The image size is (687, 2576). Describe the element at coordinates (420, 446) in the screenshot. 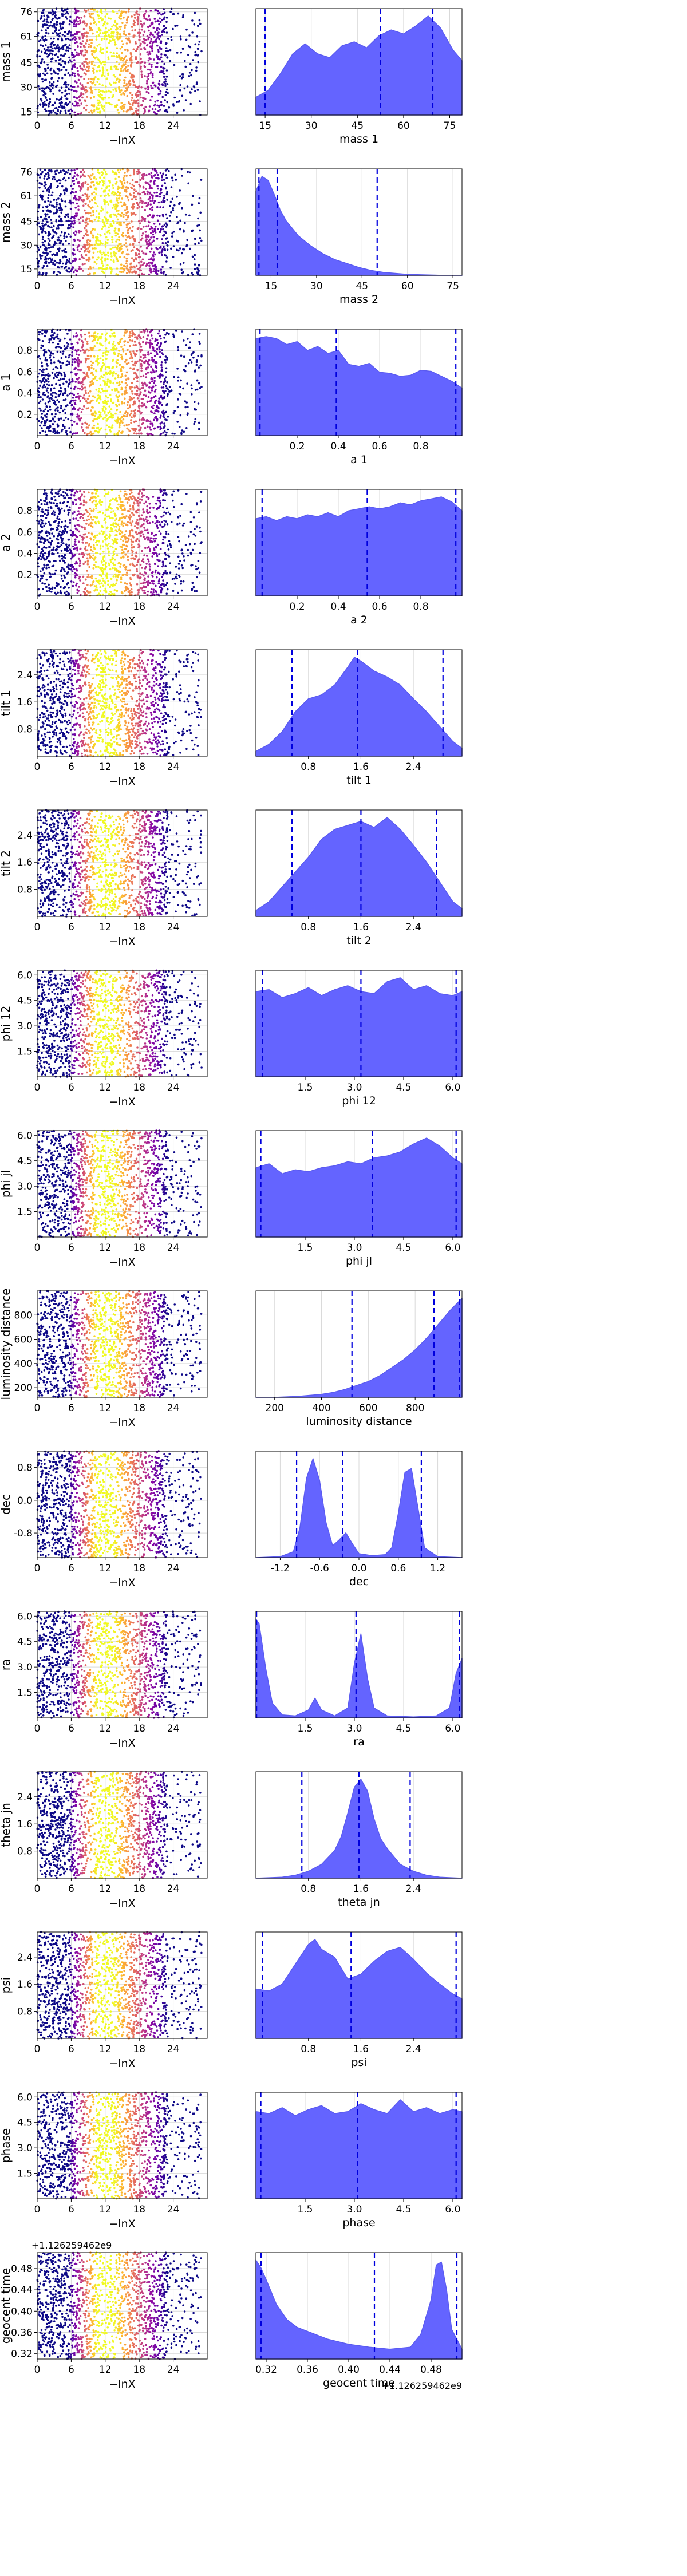

I see `posterior-x-tick-label: 0.8` at that location.